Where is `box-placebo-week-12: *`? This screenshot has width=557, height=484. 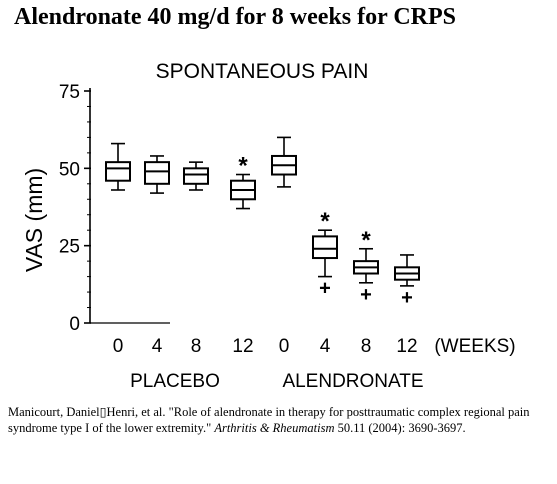
box-placebo-week-12: * is located at coordinates (243, 181).